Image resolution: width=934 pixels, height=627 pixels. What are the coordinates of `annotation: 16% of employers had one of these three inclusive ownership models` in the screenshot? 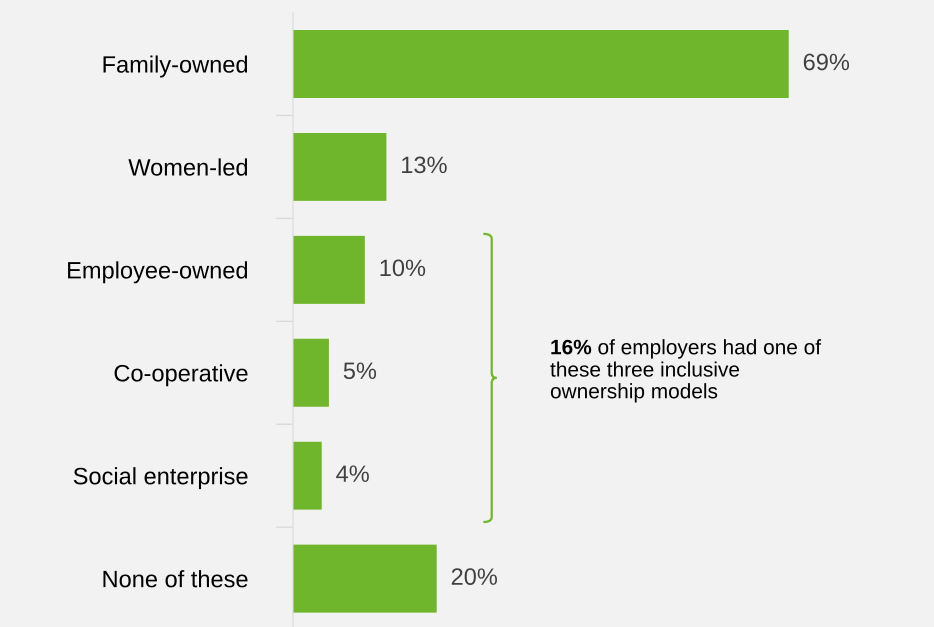 It's located at (686, 371).